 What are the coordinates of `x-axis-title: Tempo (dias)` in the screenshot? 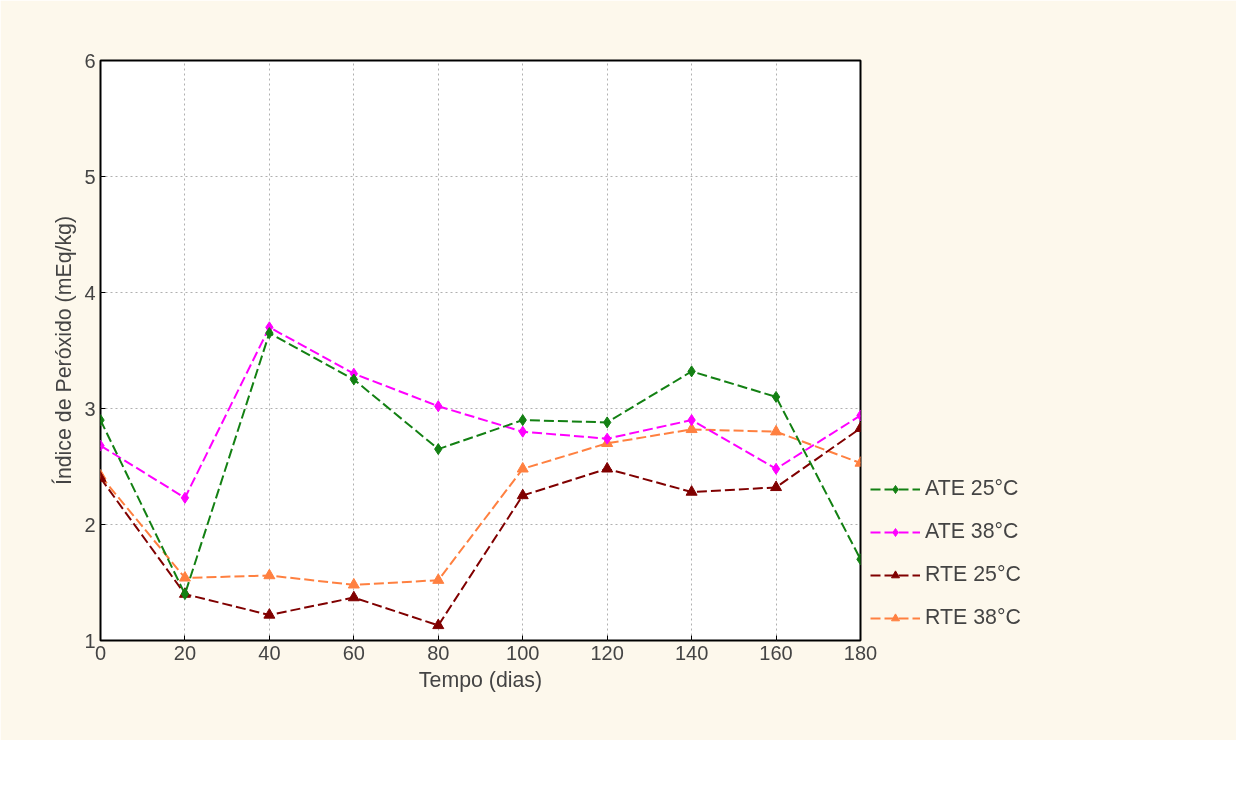 It's located at (480, 679).